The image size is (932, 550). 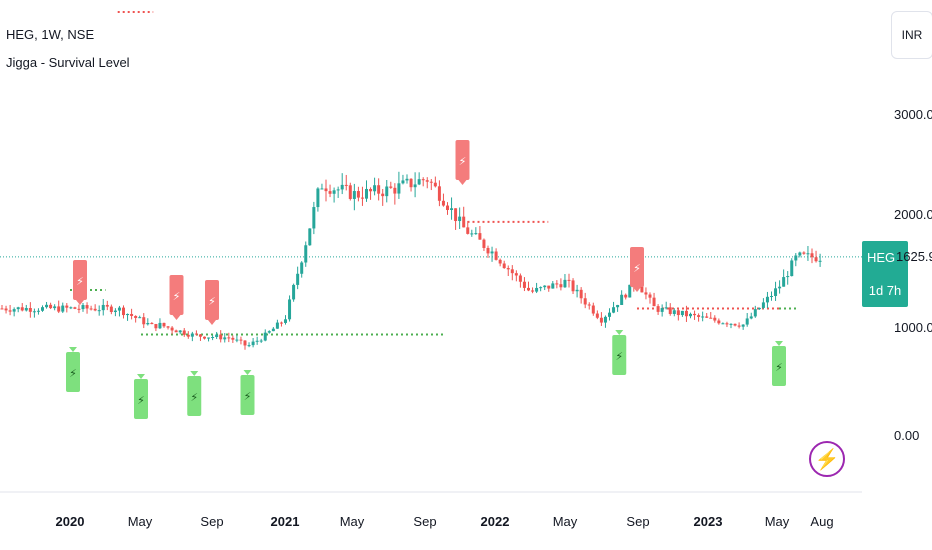 I want to click on symbol-legend: HEG, 1W, NSE, so click(x=50, y=34).